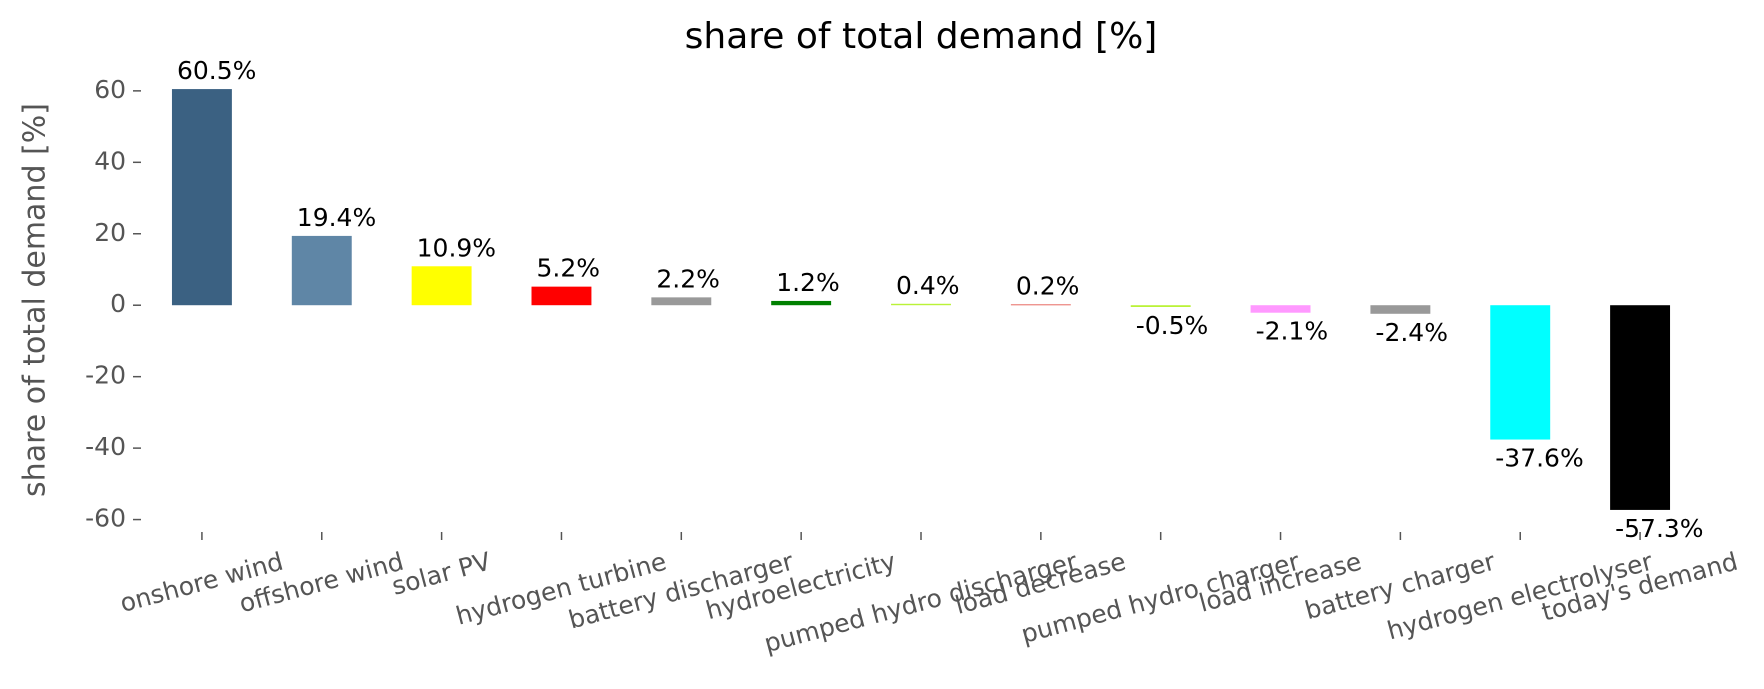  What do you see at coordinates (1292, 331) in the screenshot?
I see `value-label: -2.1%` at bounding box center [1292, 331].